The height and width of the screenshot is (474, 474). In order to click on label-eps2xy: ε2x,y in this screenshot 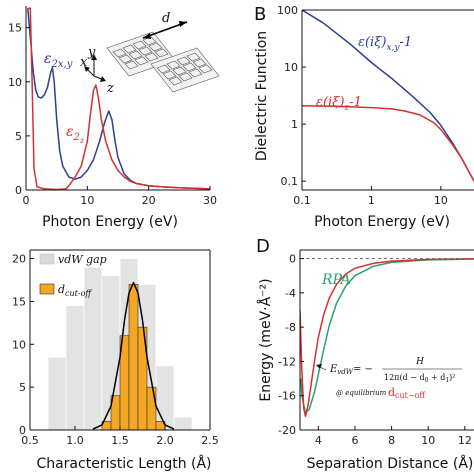, I will do `click(58, 60)`.